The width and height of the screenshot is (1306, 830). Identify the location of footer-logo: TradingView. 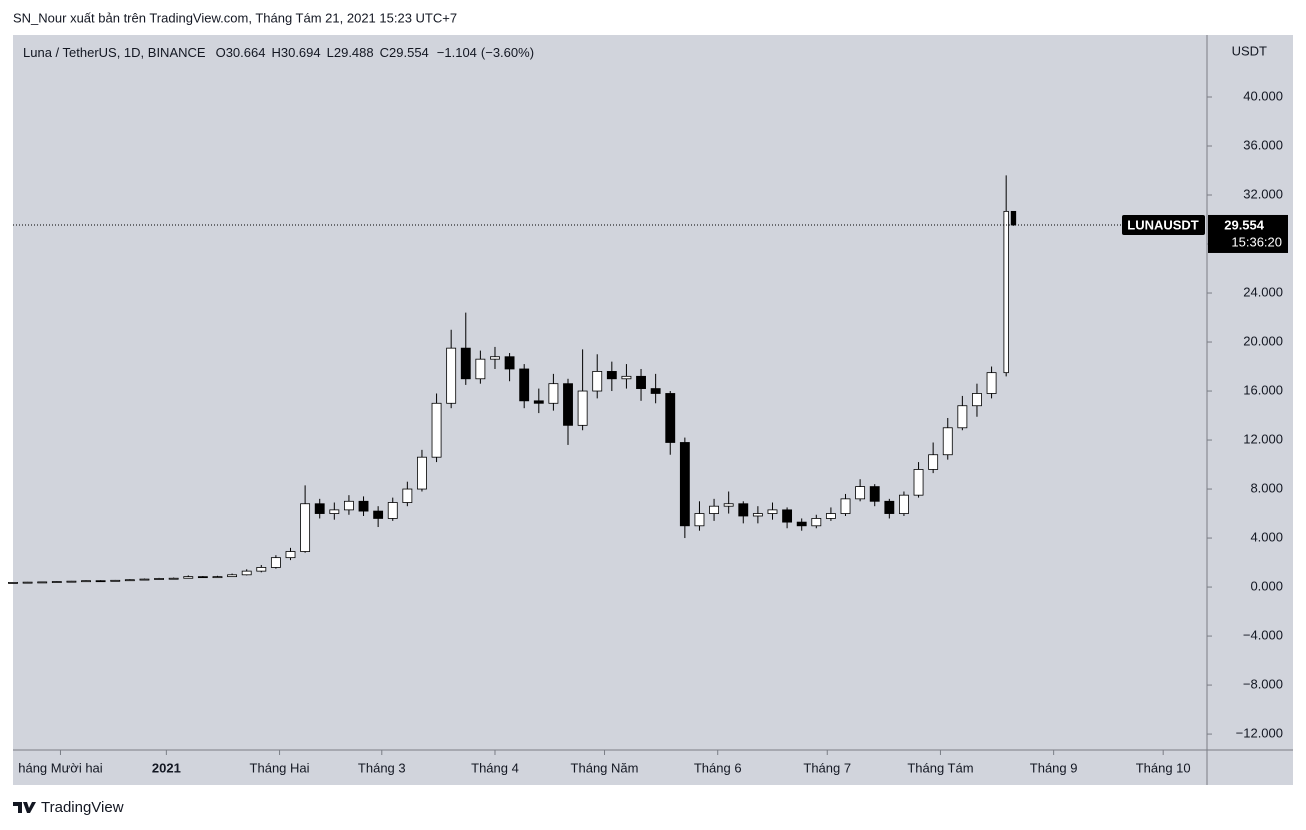
(68, 807).